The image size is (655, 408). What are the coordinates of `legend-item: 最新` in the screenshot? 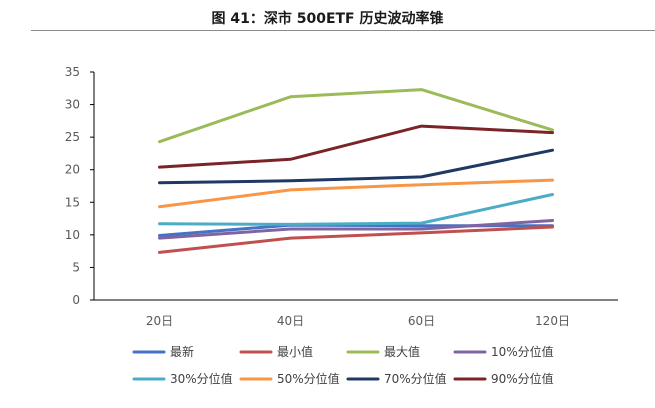 It's located at (163, 351).